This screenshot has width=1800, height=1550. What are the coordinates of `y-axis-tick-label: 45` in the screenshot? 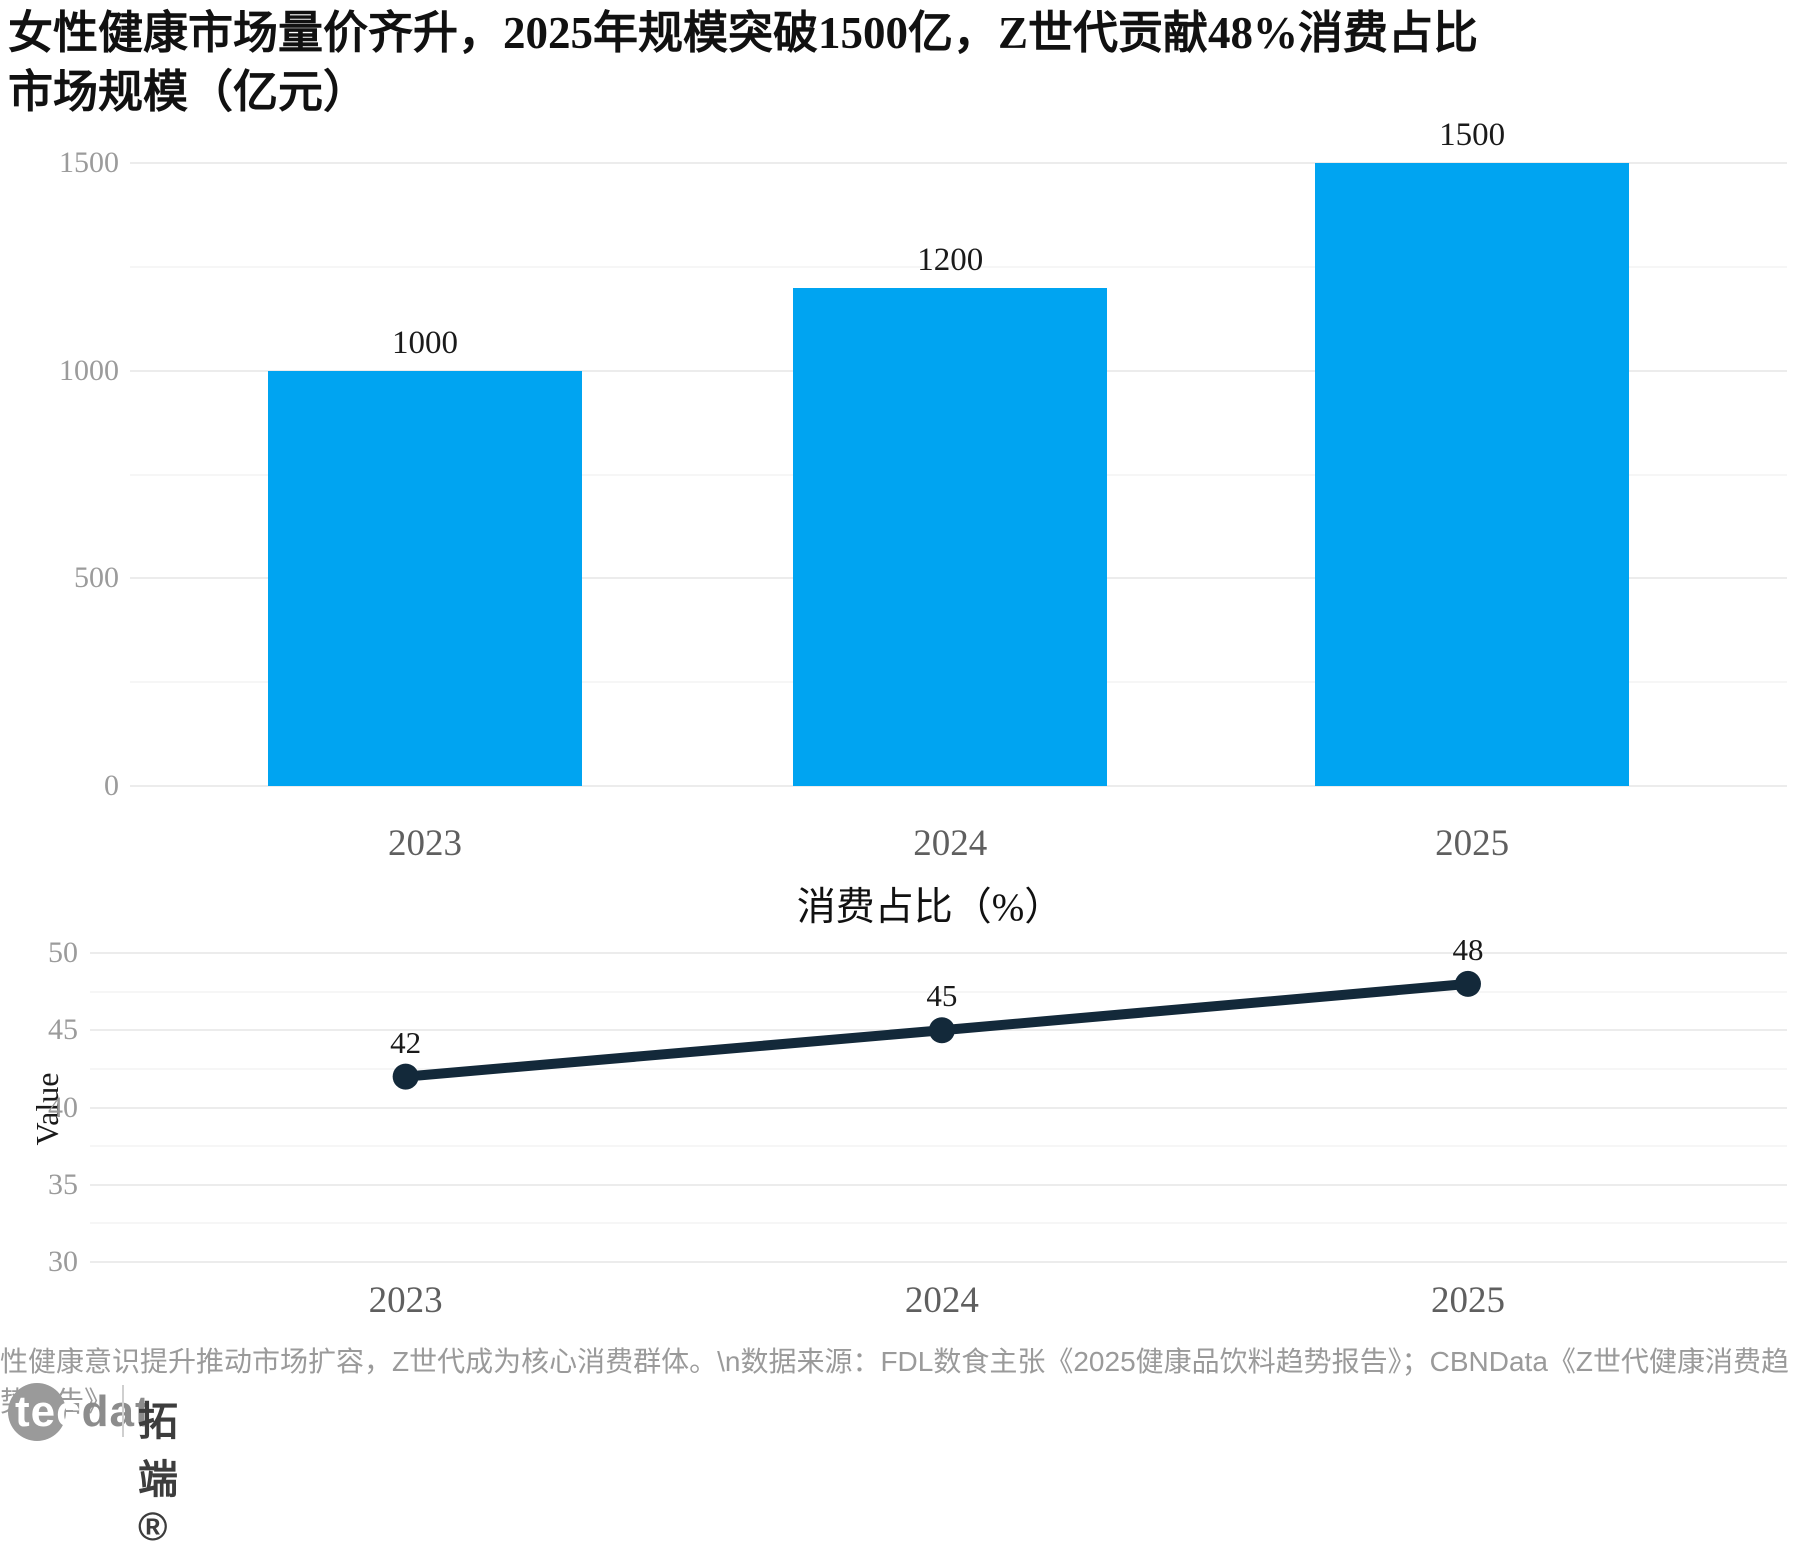 It's located at (63, 1030).